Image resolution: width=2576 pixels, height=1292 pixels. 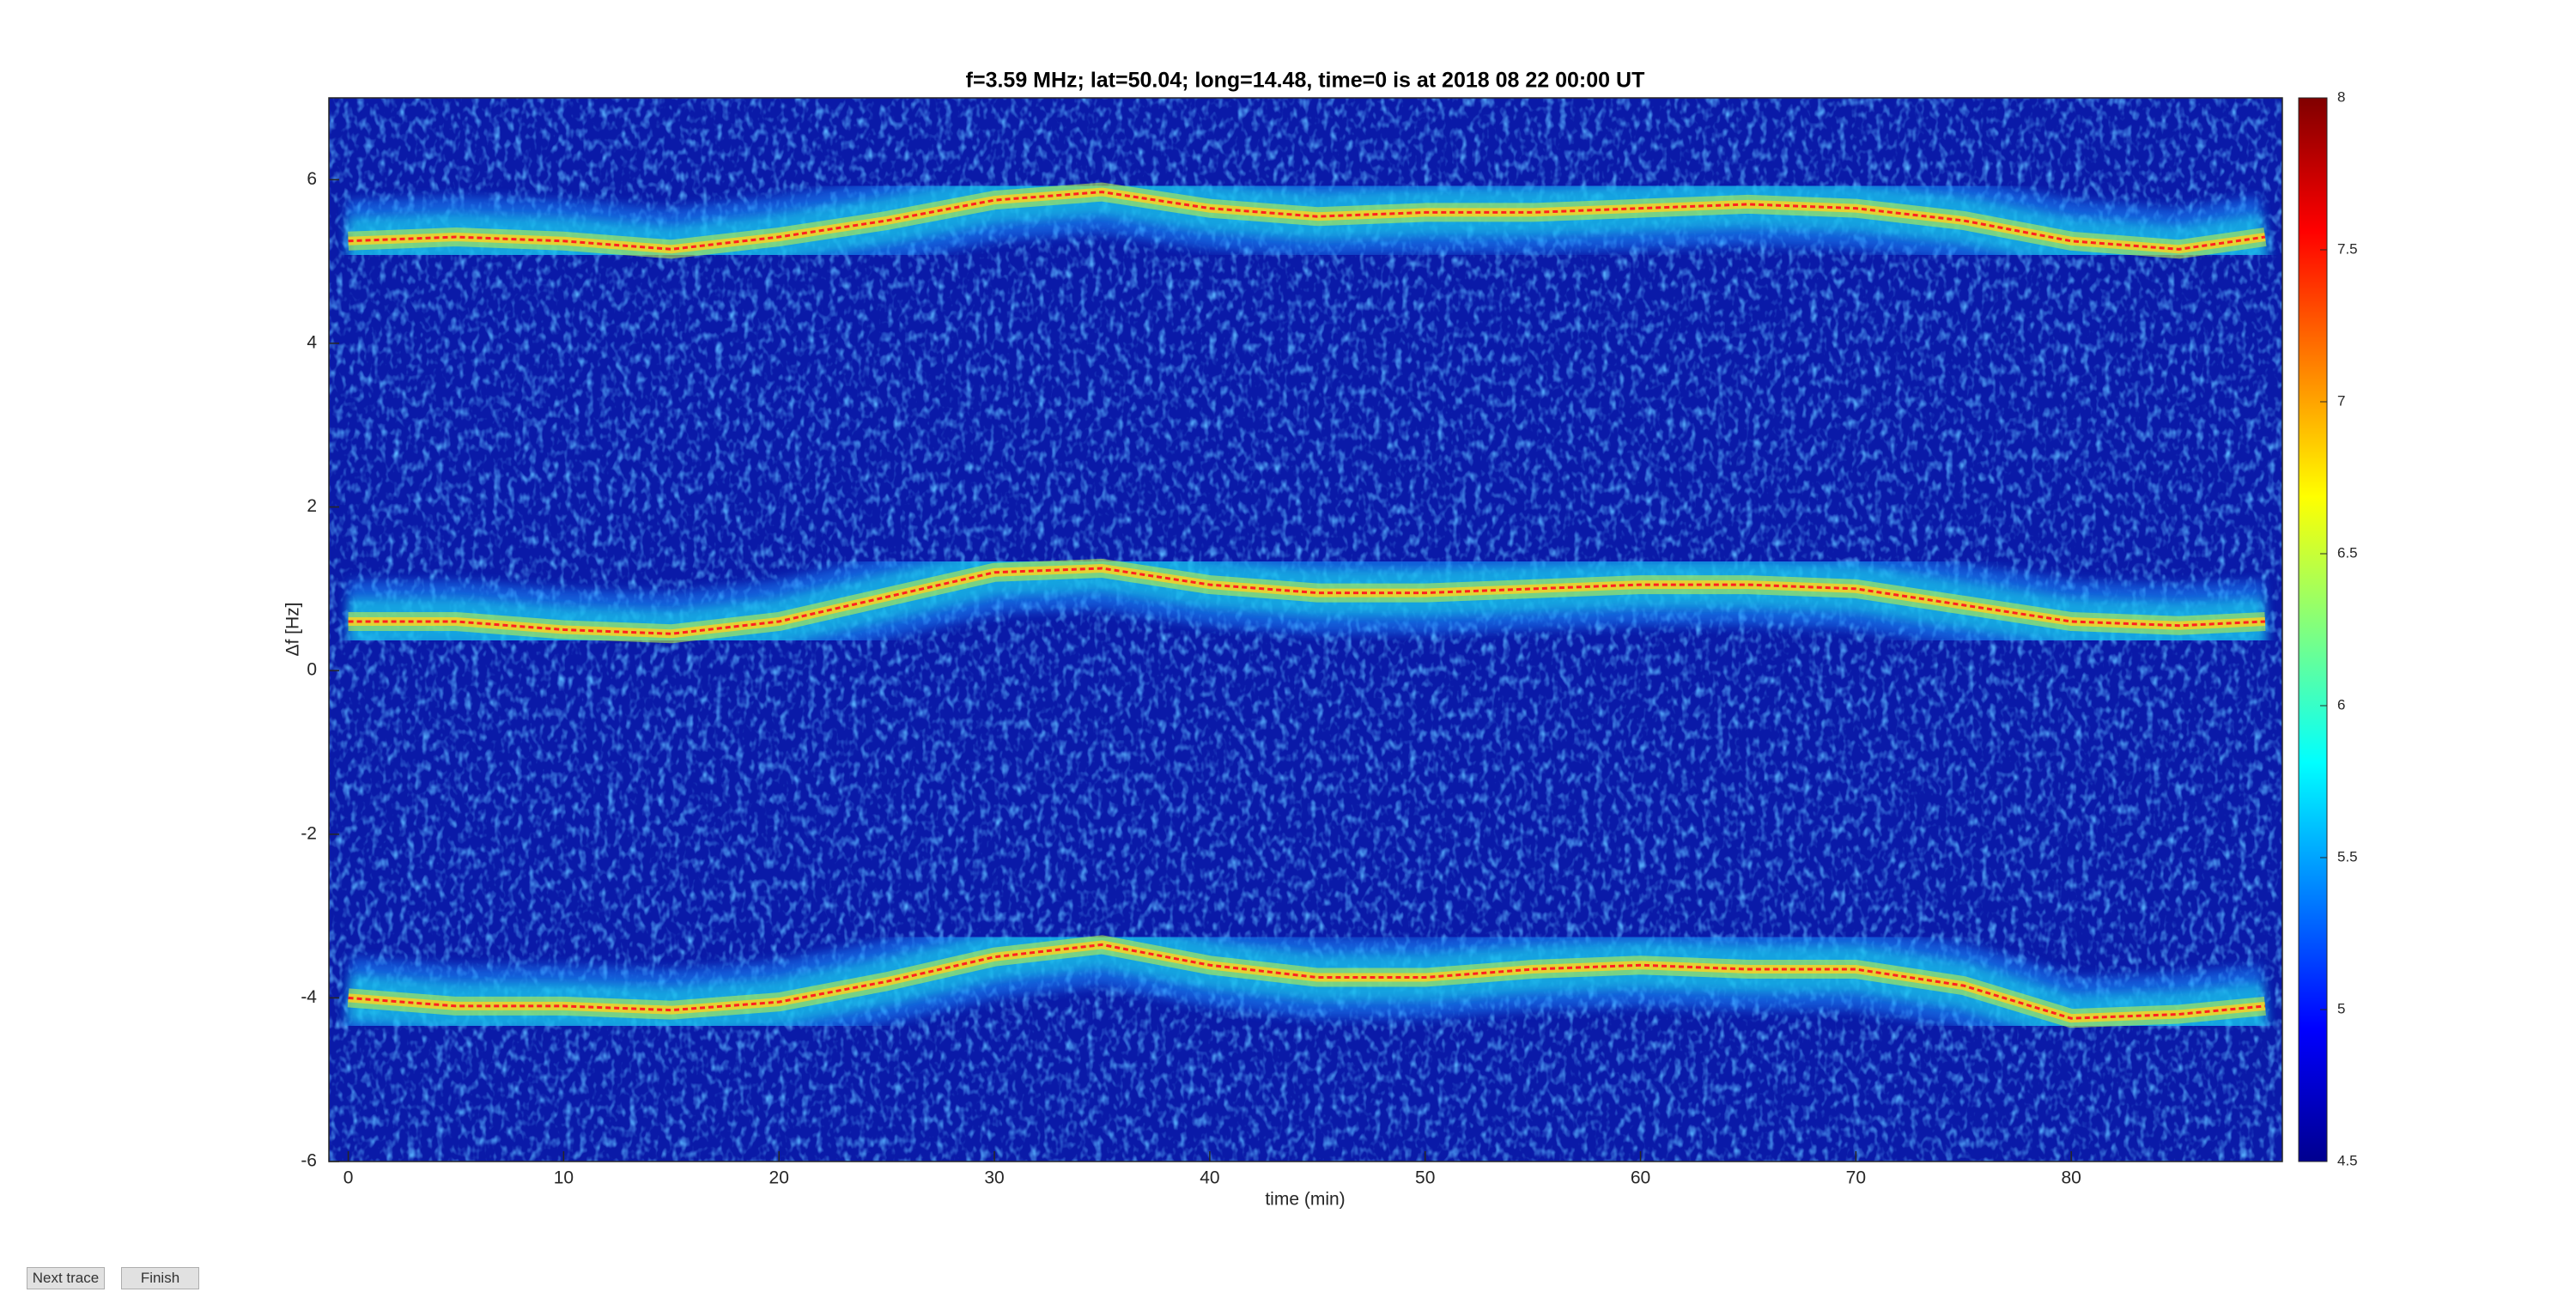 What do you see at coordinates (2341, 704) in the screenshot?
I see `colorbar-tick-label: 6` at bounding box center [2341, 704].